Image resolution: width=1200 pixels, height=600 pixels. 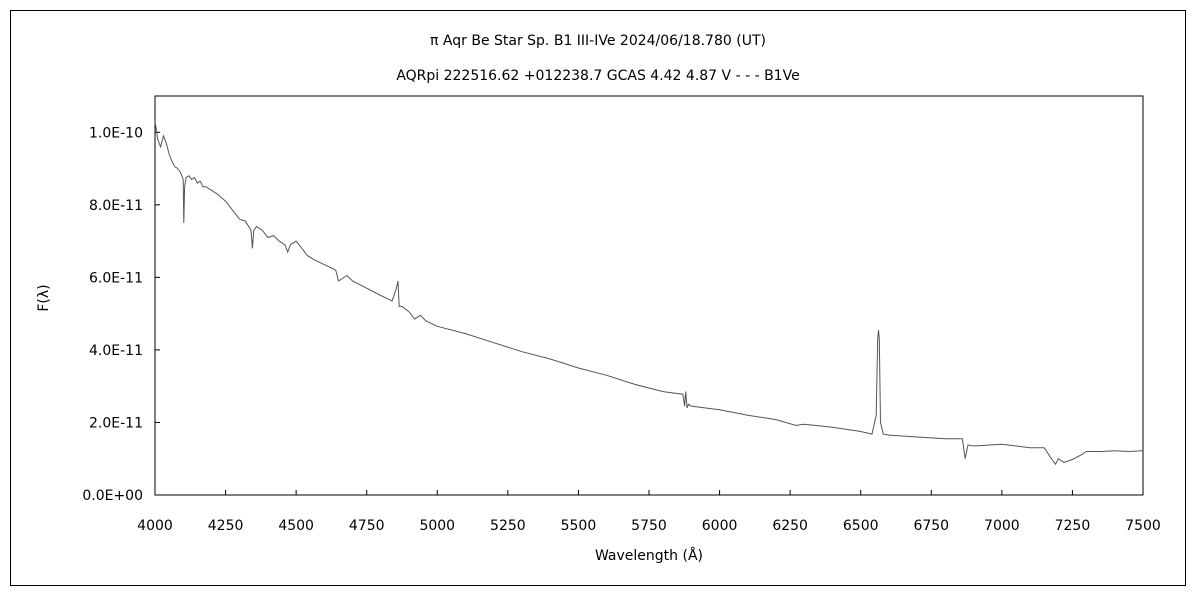 I want to click on y-tick-label: 0.0E+00, so click(x=112, y=496).